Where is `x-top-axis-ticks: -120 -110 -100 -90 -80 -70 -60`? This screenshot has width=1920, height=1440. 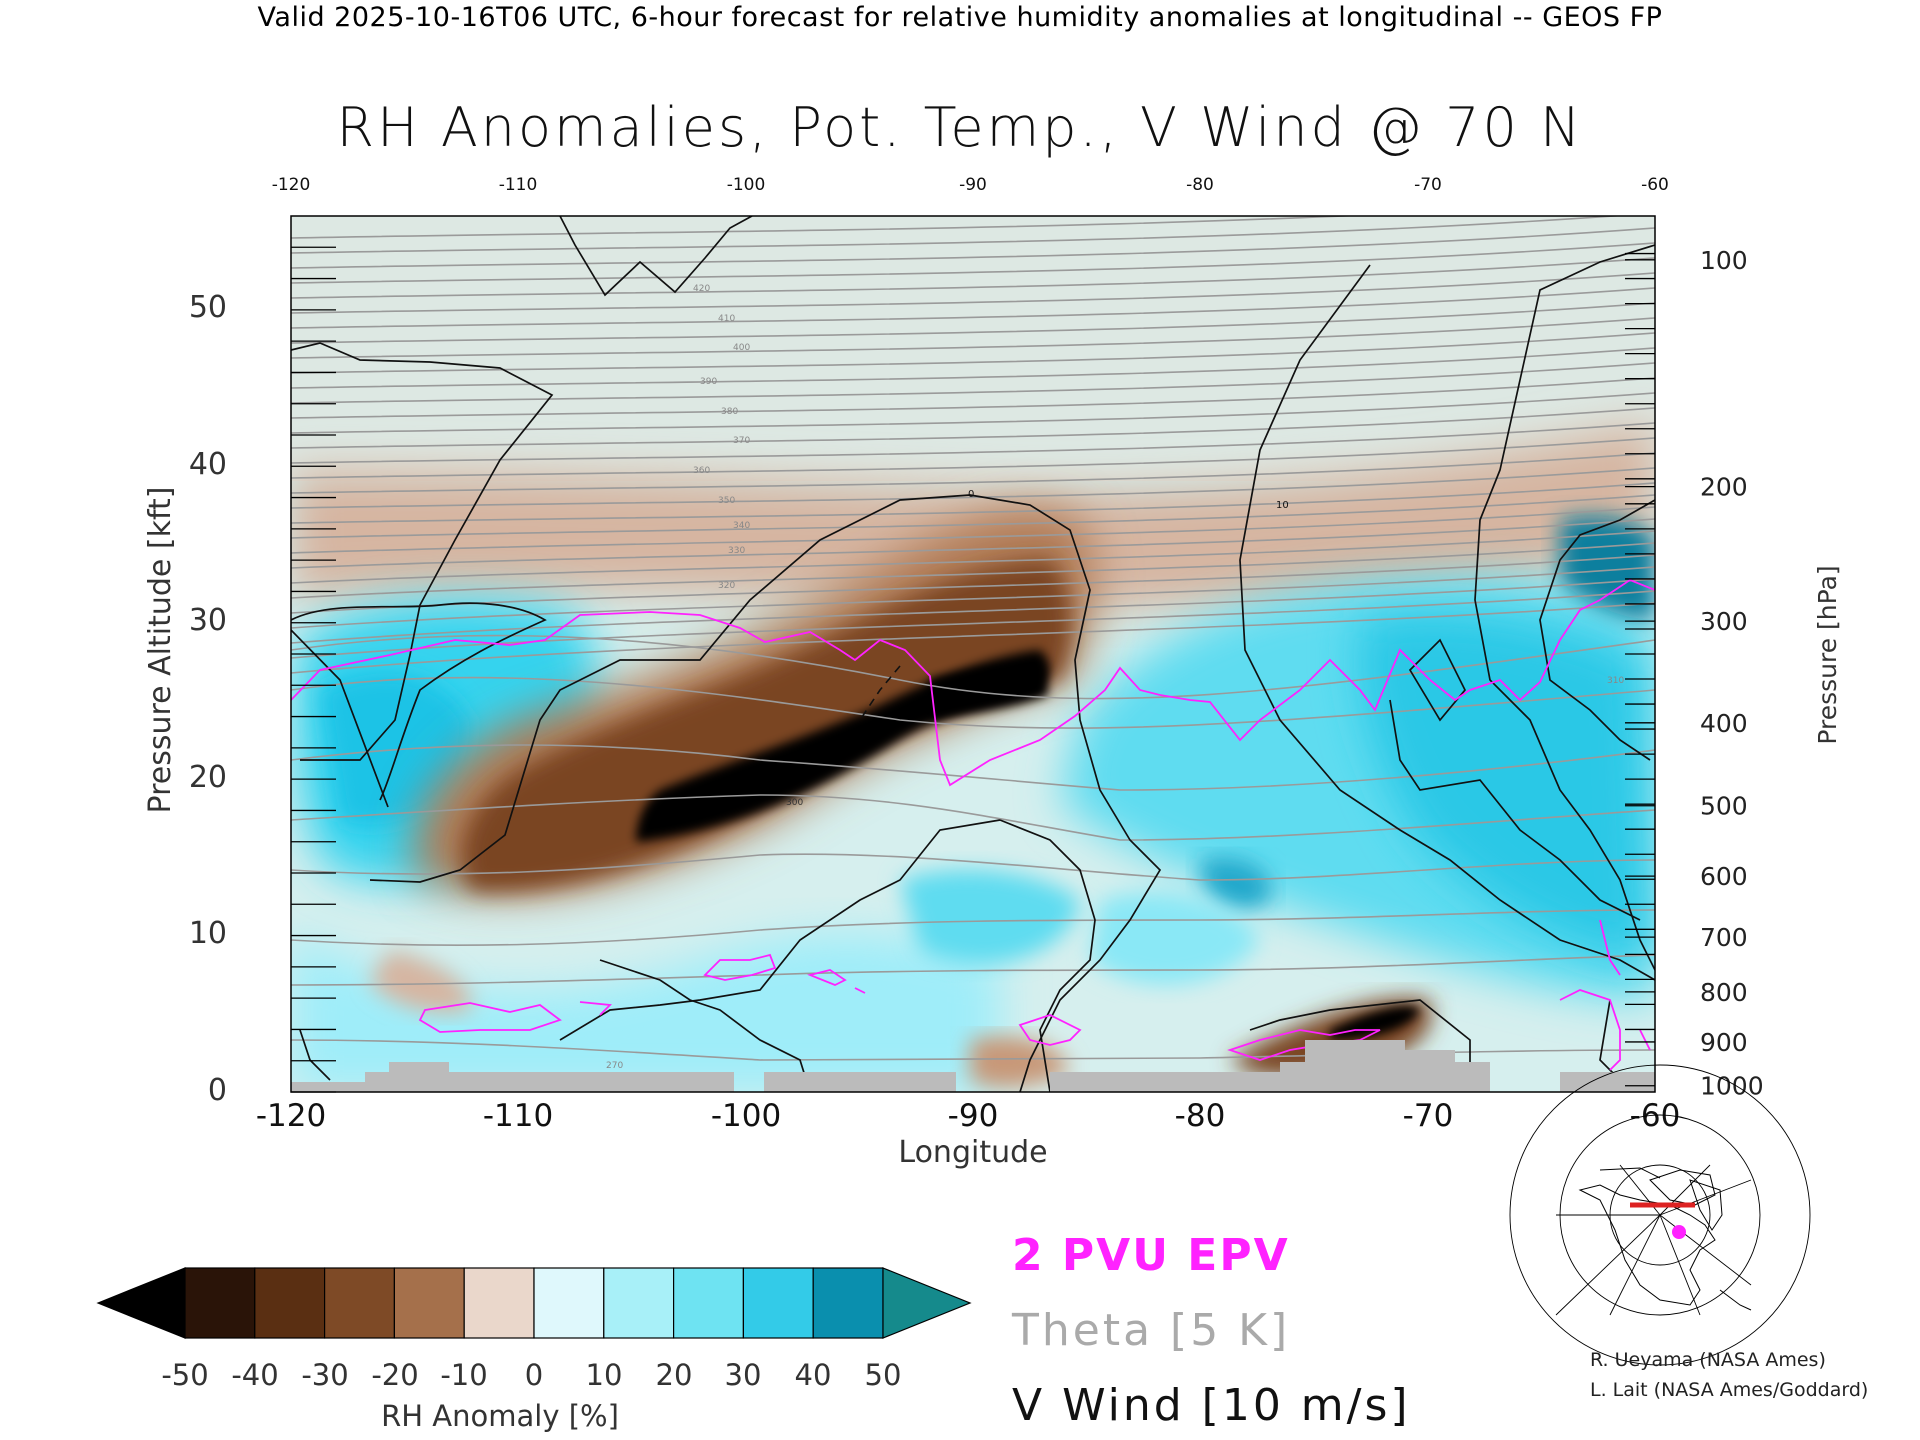 x-top-axis-ticks: -120 -110 -100 -90 -80 -70 -60 is located at coordinates (970, 185).